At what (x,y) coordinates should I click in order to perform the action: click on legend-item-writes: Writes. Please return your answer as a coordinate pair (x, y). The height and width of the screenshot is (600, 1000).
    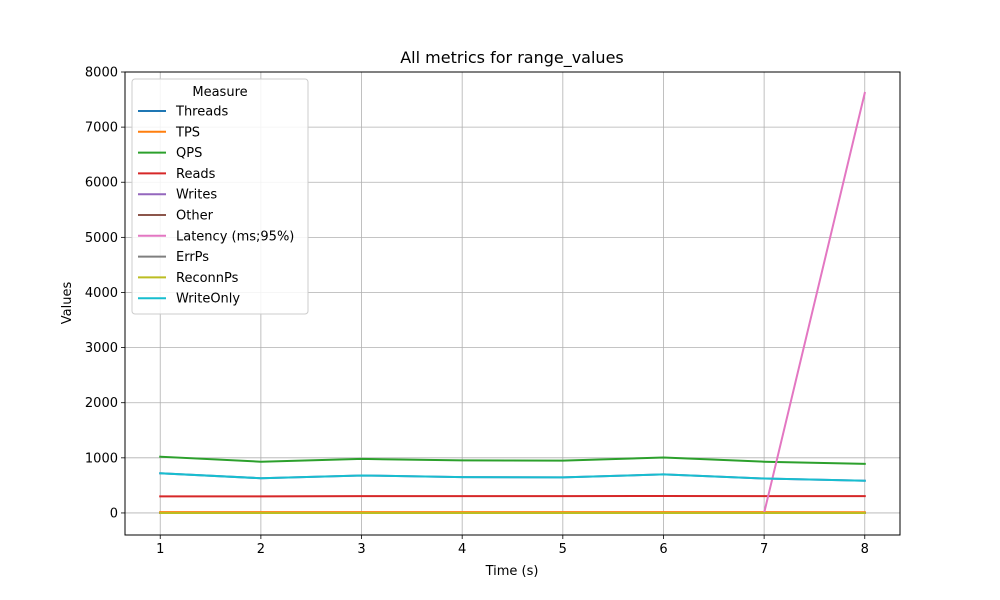
    Looking at the image, I should click on (177, 195).